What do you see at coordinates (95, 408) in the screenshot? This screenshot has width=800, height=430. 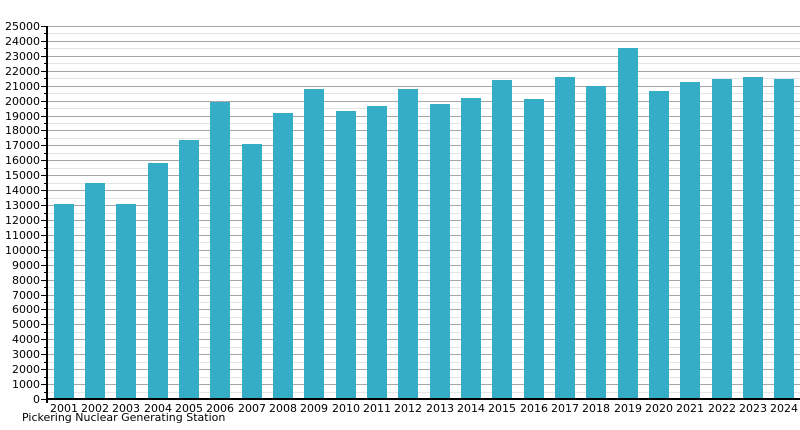 I see `x-axis-label: 2002` at bounding box center [95, 408].